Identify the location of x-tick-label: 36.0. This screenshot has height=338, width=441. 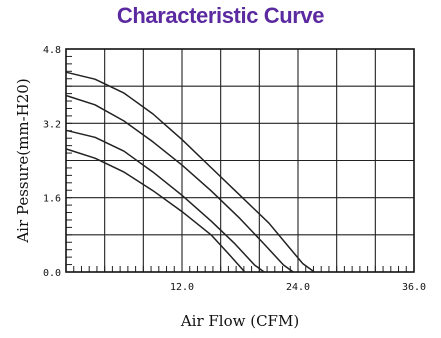
(414, 287).